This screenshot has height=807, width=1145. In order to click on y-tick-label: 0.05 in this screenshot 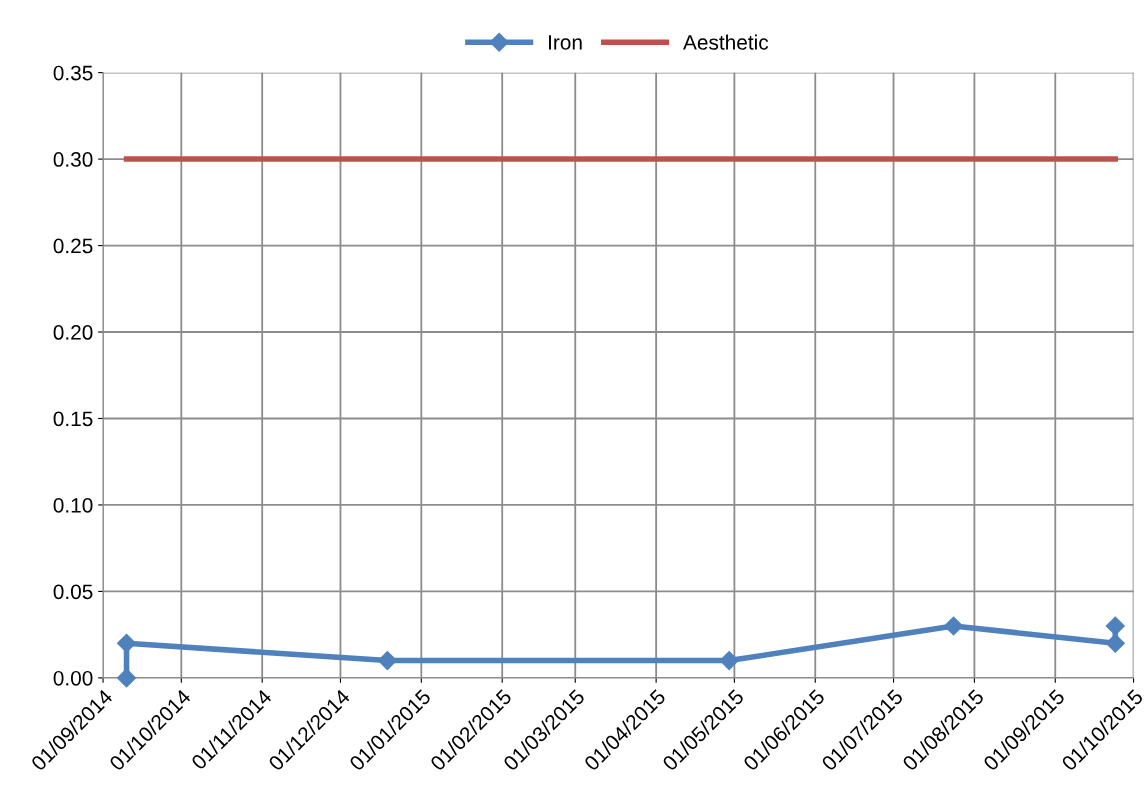, I will do `click(73, 592)`.